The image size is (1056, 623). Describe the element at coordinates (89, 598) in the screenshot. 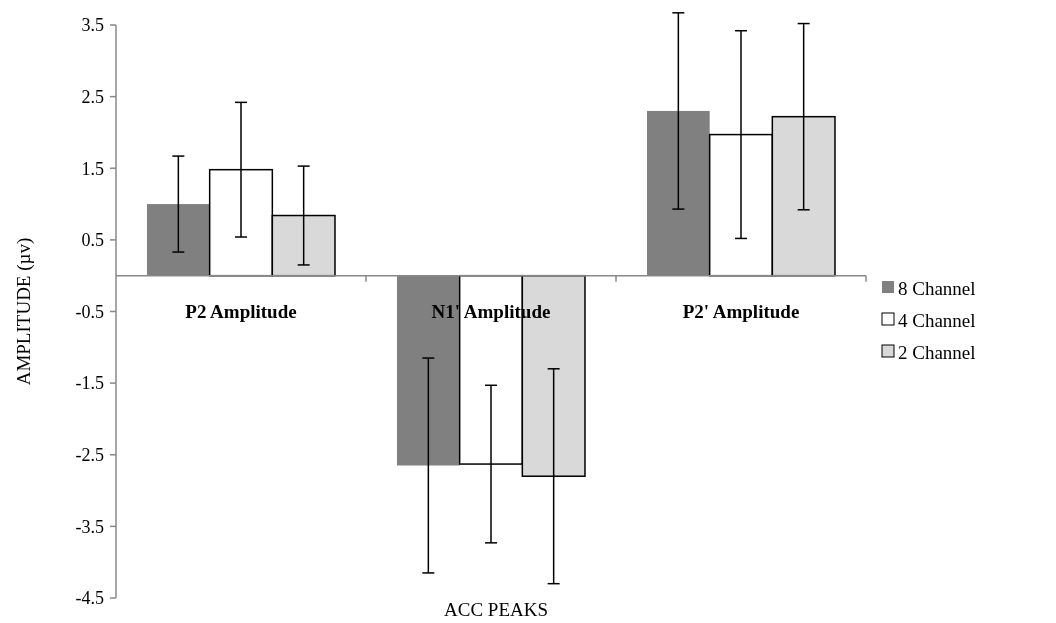

I see `y-tick-label: -4.5` at that location.